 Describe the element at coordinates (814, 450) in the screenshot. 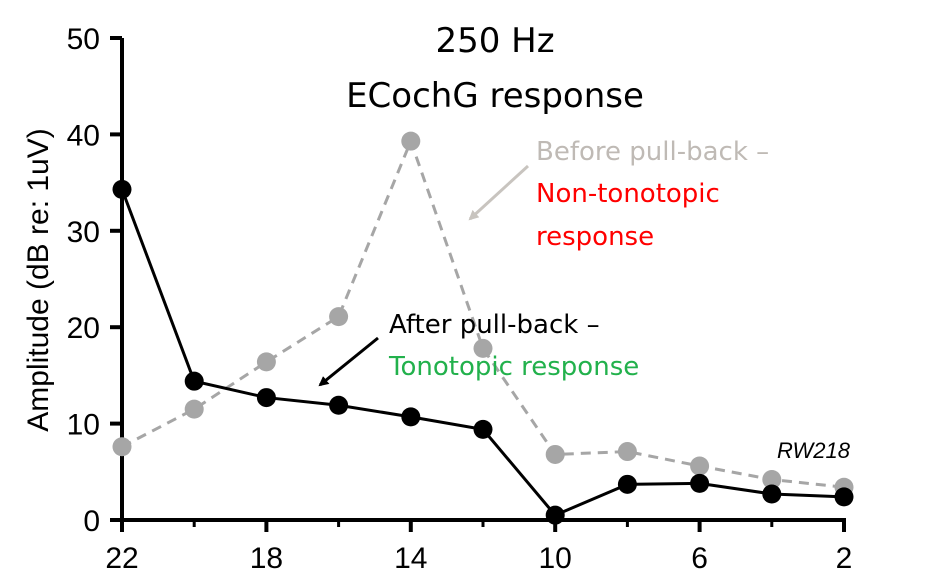

I see `annotation-tag: RW218` at that location.